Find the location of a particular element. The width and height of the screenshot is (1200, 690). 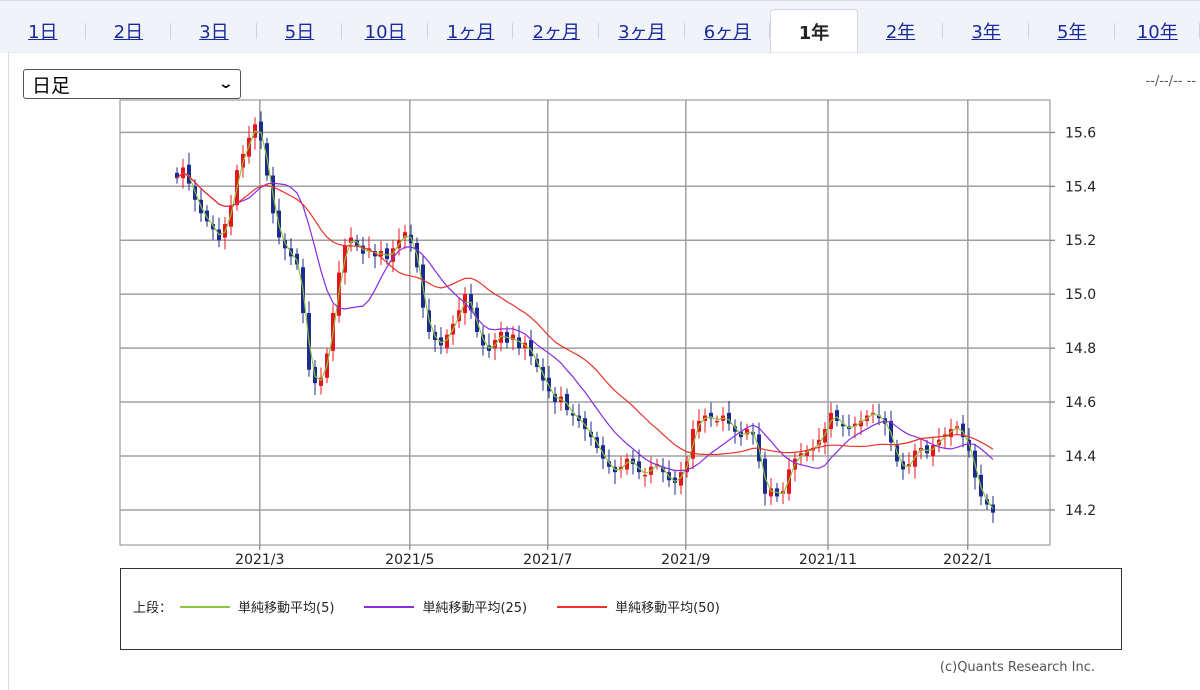

legend: 上段： 単純移動平均(5) 単純移動平均(25) 単純移動平均(50) is located at coordinates (621, 609).